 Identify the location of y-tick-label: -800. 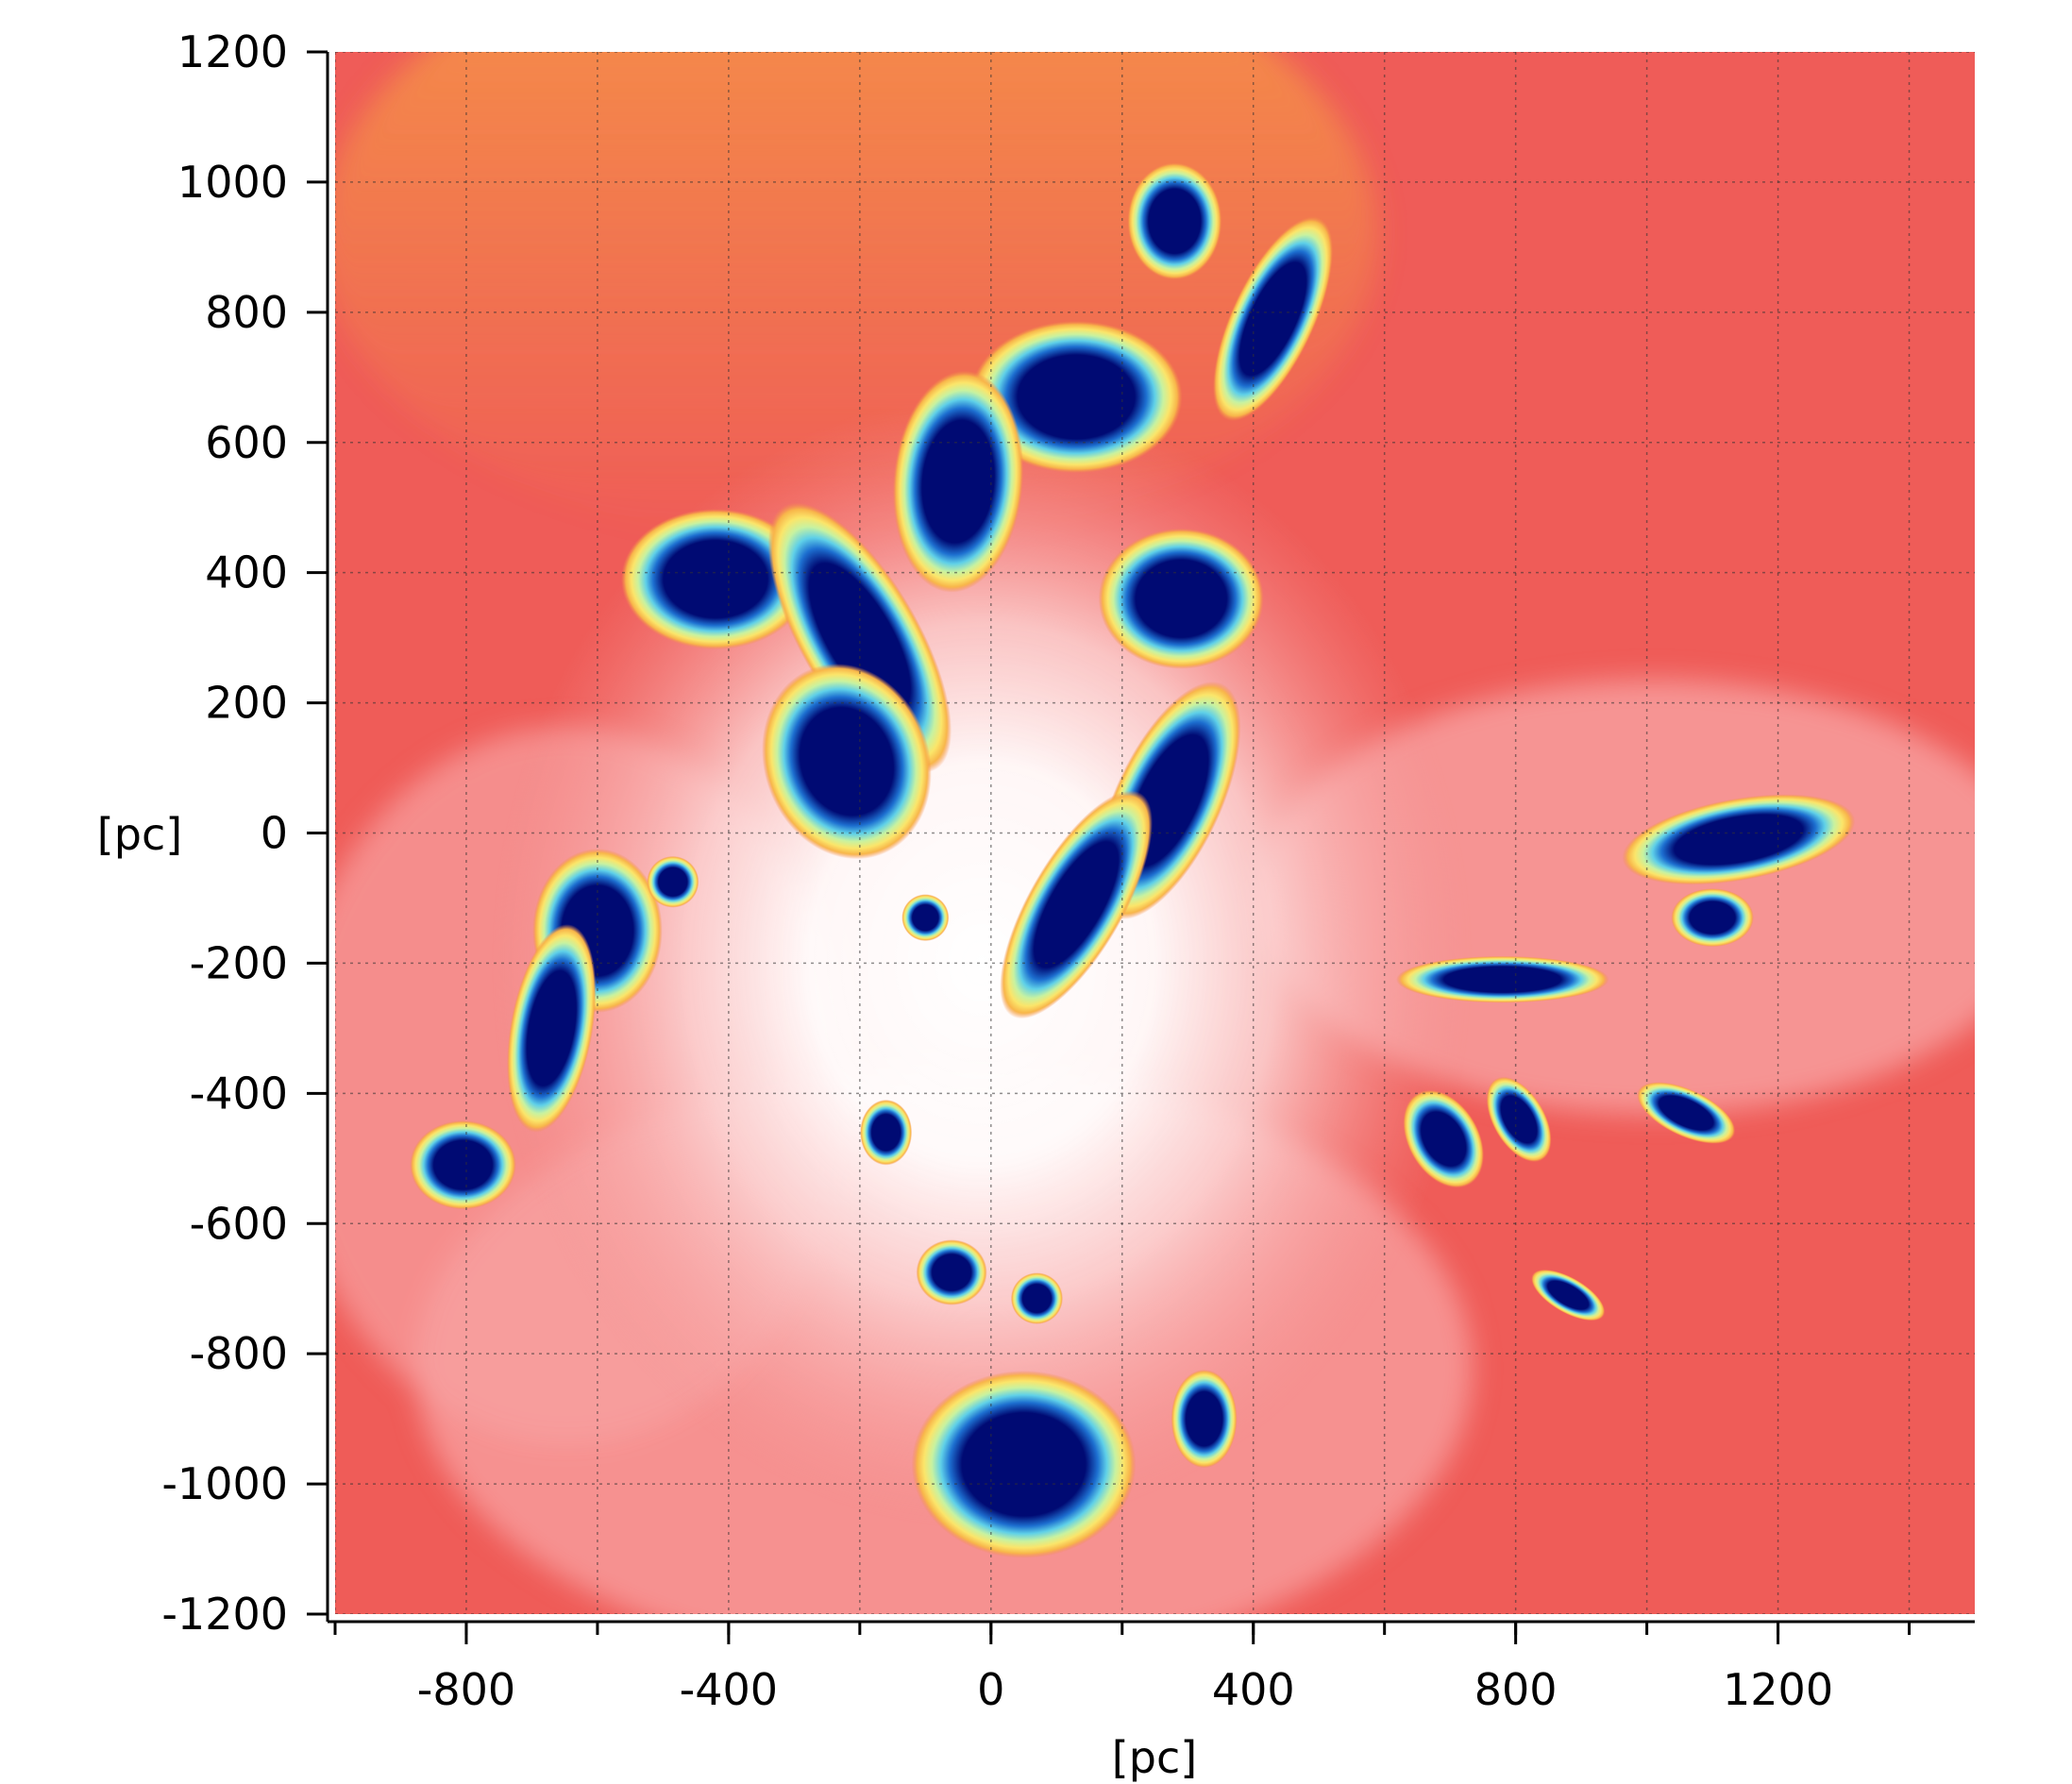
(239, 1354).